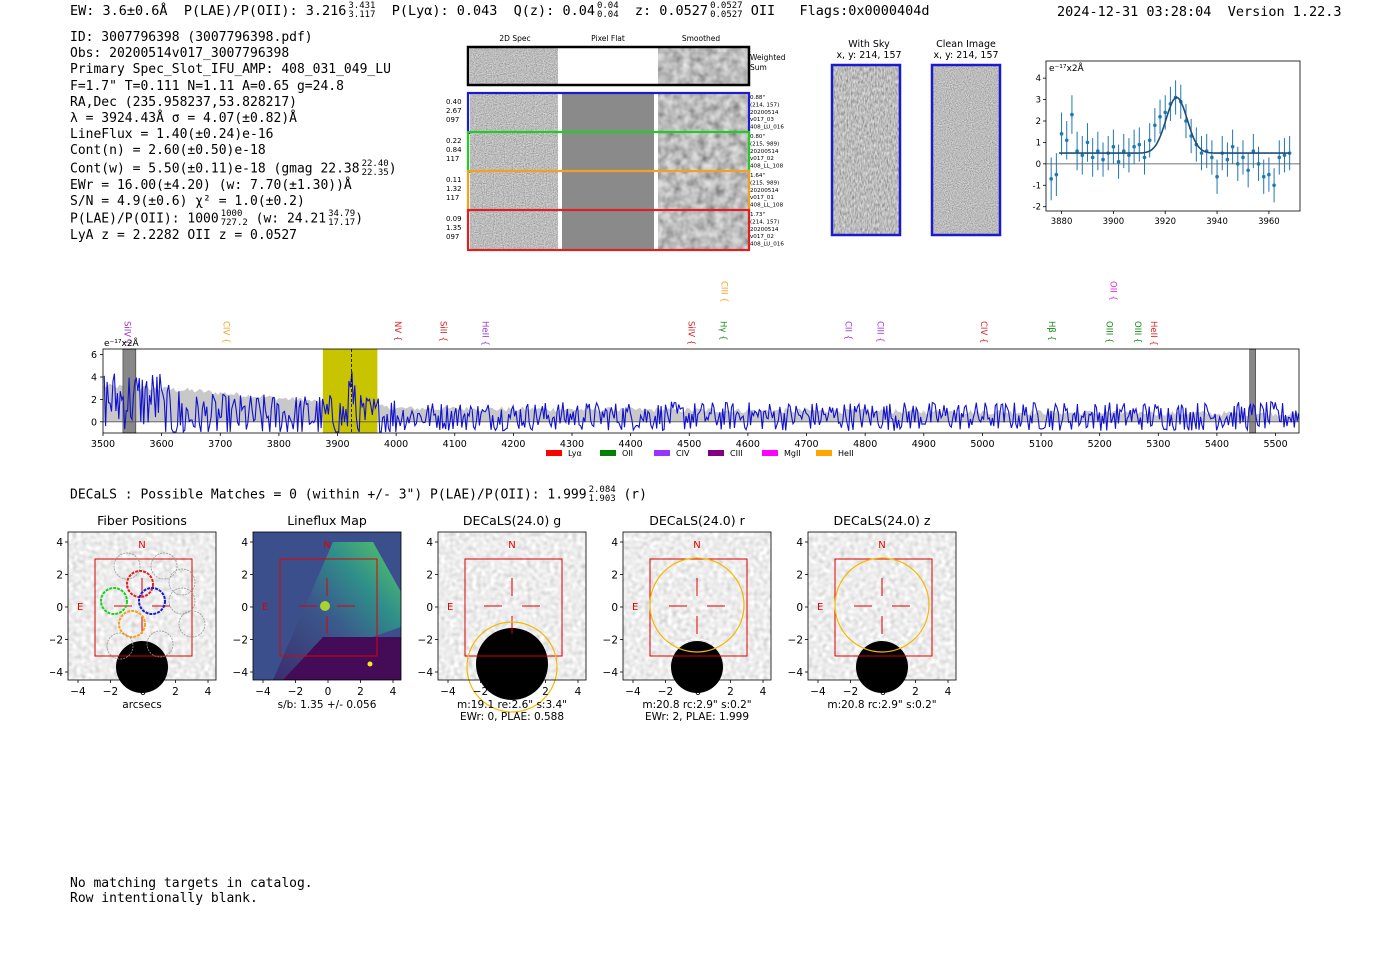 The height and width of the screenshot is (953, 1400). I want to click on spectrum-legend: Lyα OII CIV CIII MgII HeII, so click(700, 453).